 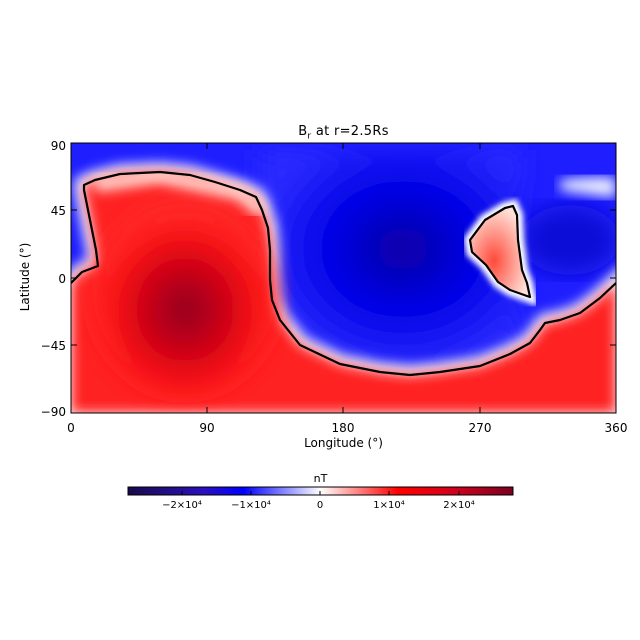 What do you see at coordinates (62, 279) in the screenshot?
I see `ytick-0: 0` at bounding box center [62, 279].